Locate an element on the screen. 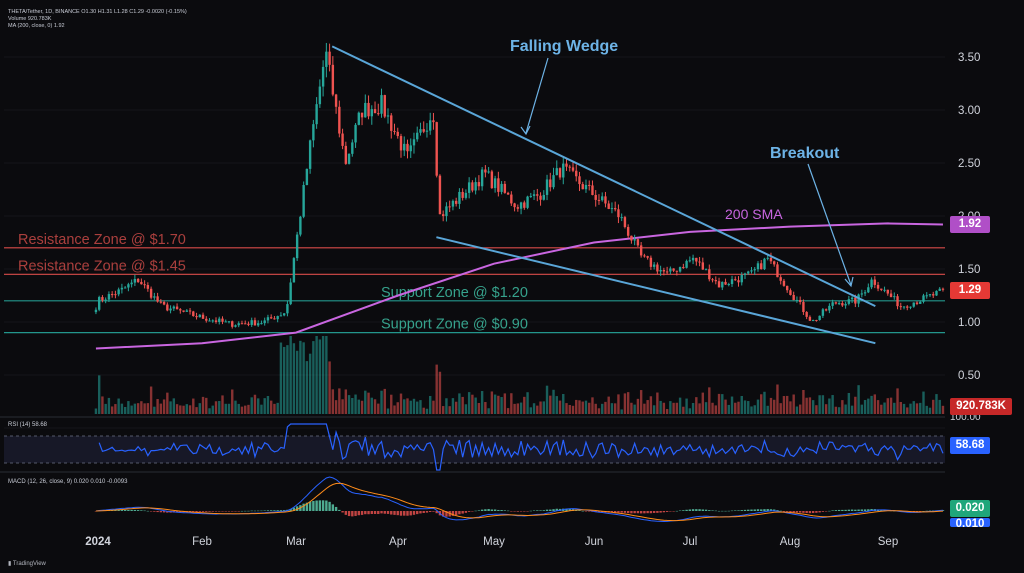 The image size is (1024, 573). zone-label: Resistance Zone @ $1.70 is located at coordinates (102, 240).